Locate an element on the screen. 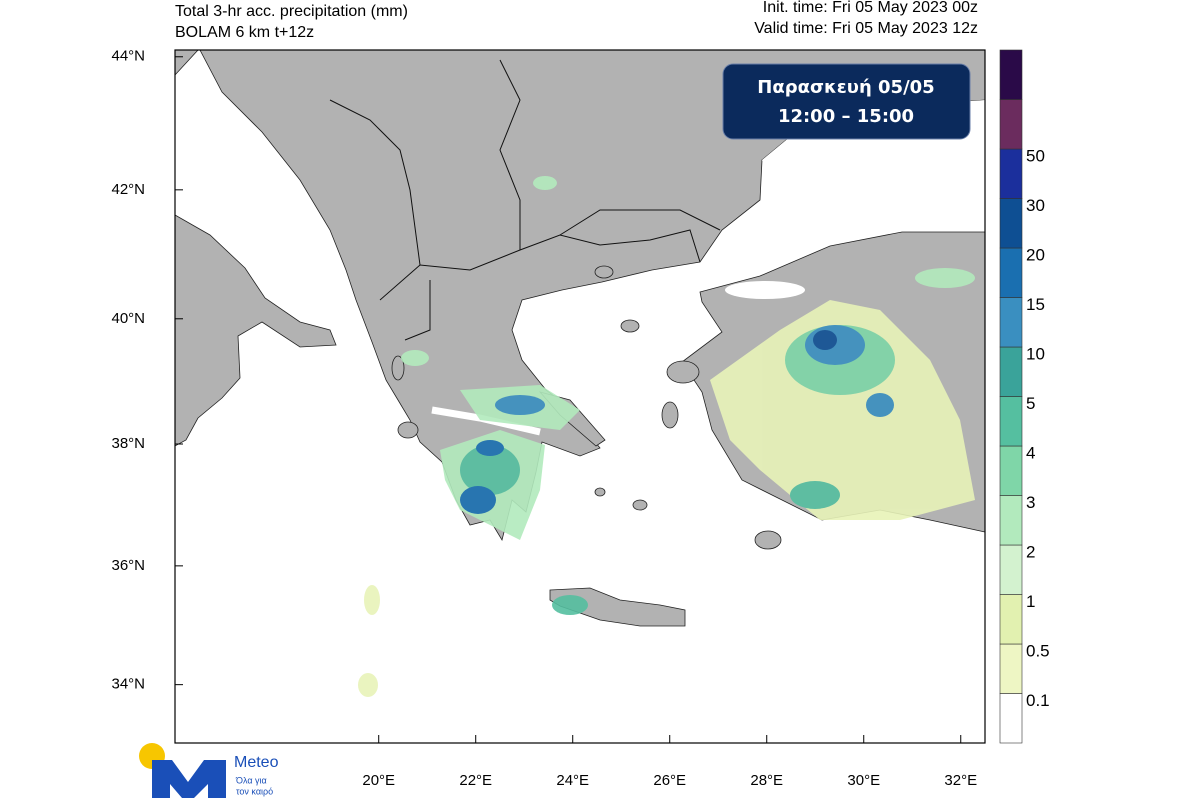  colorbar-label: 10 is located at coordinates (1035, 353).